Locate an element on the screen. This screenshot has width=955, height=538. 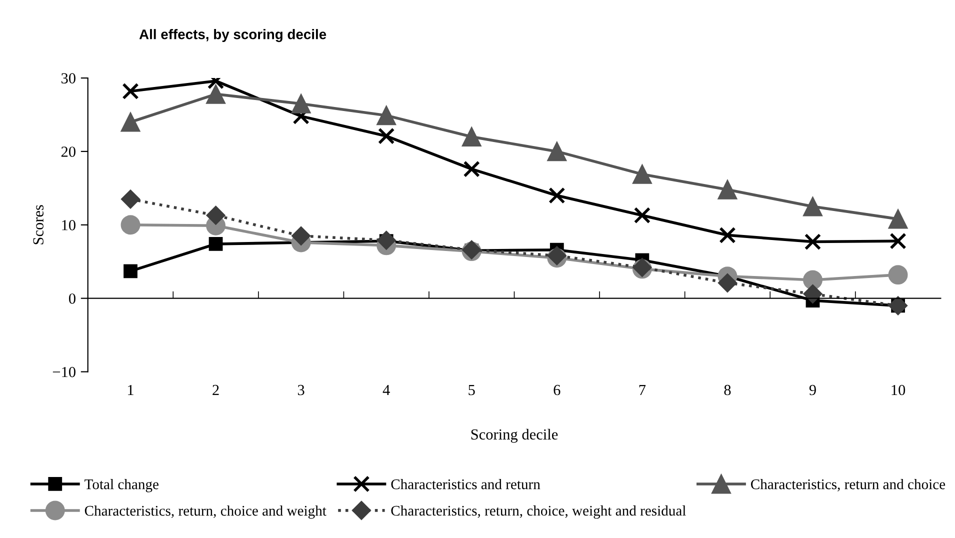
x-tick-label: 5 is located at coordinates (471, 390).